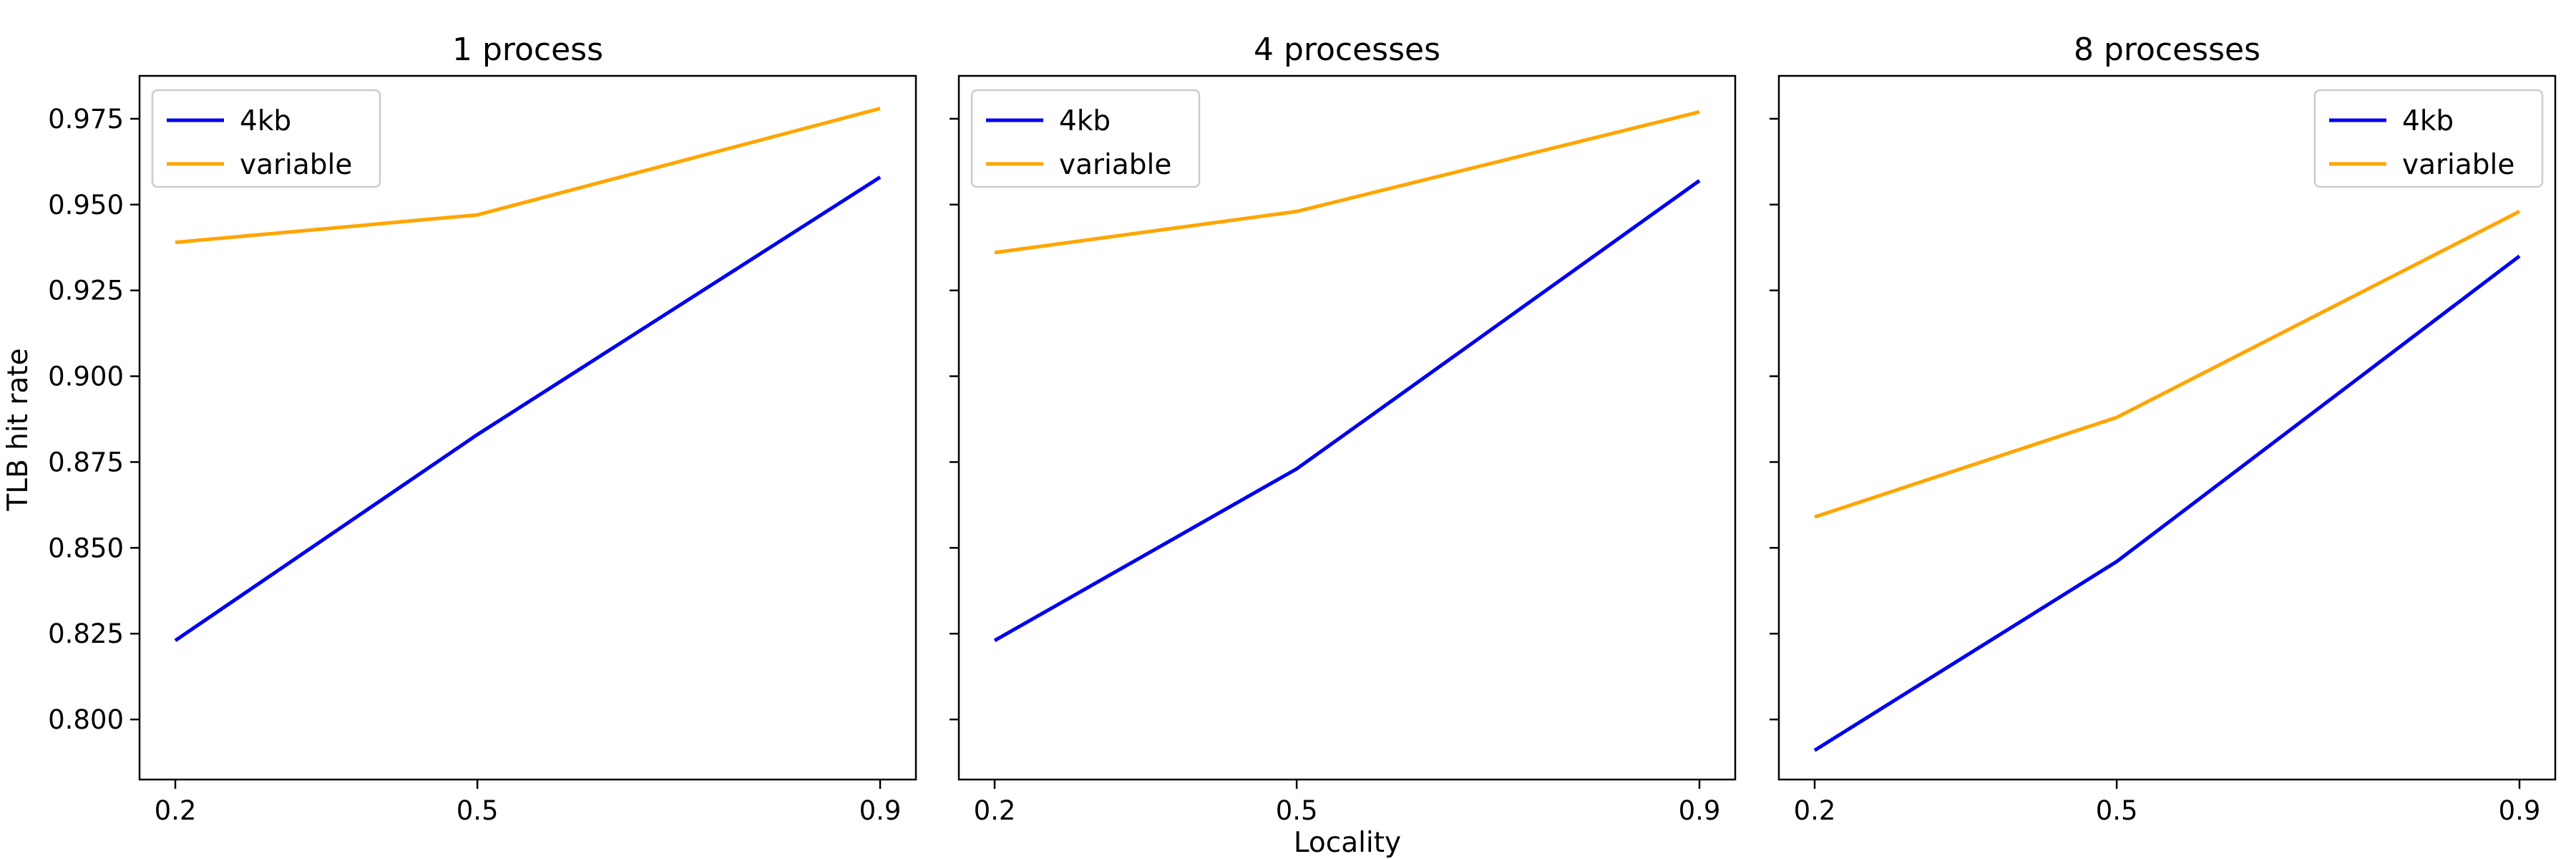 The image size is (2576, 859). I want to click on y-tick-label: 0.800, so click(86, 719).